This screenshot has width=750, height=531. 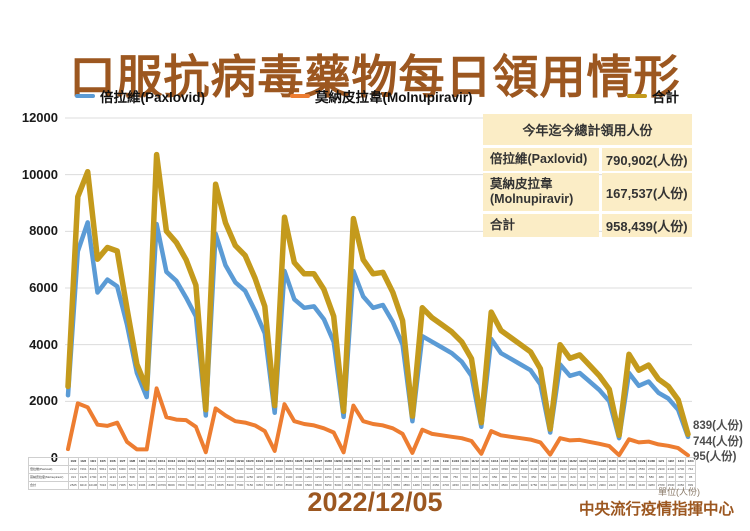 I want to click on value-cell: 5000, so click(x=201, y=470).